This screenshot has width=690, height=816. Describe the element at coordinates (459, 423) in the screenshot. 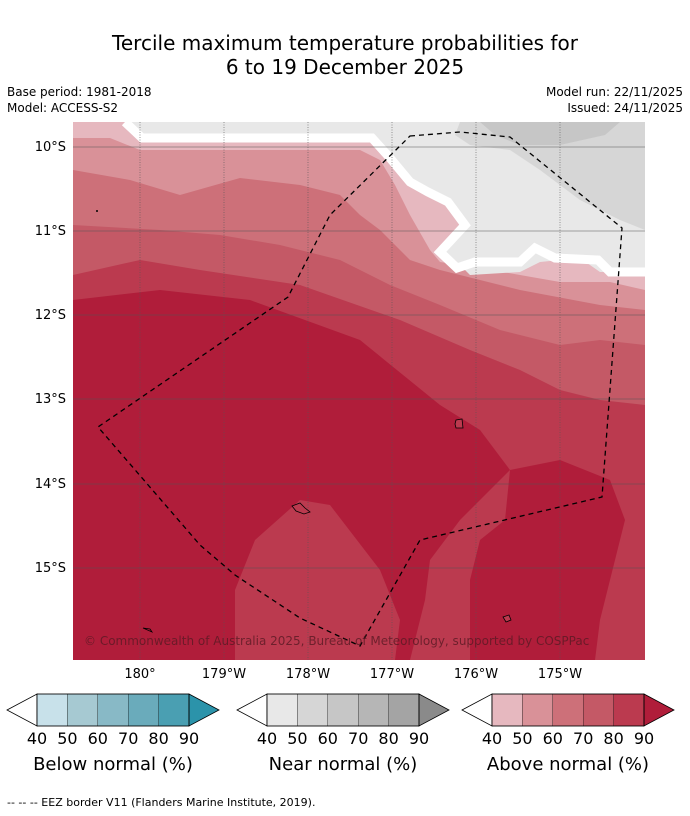

I see `island-wallis` at that location.